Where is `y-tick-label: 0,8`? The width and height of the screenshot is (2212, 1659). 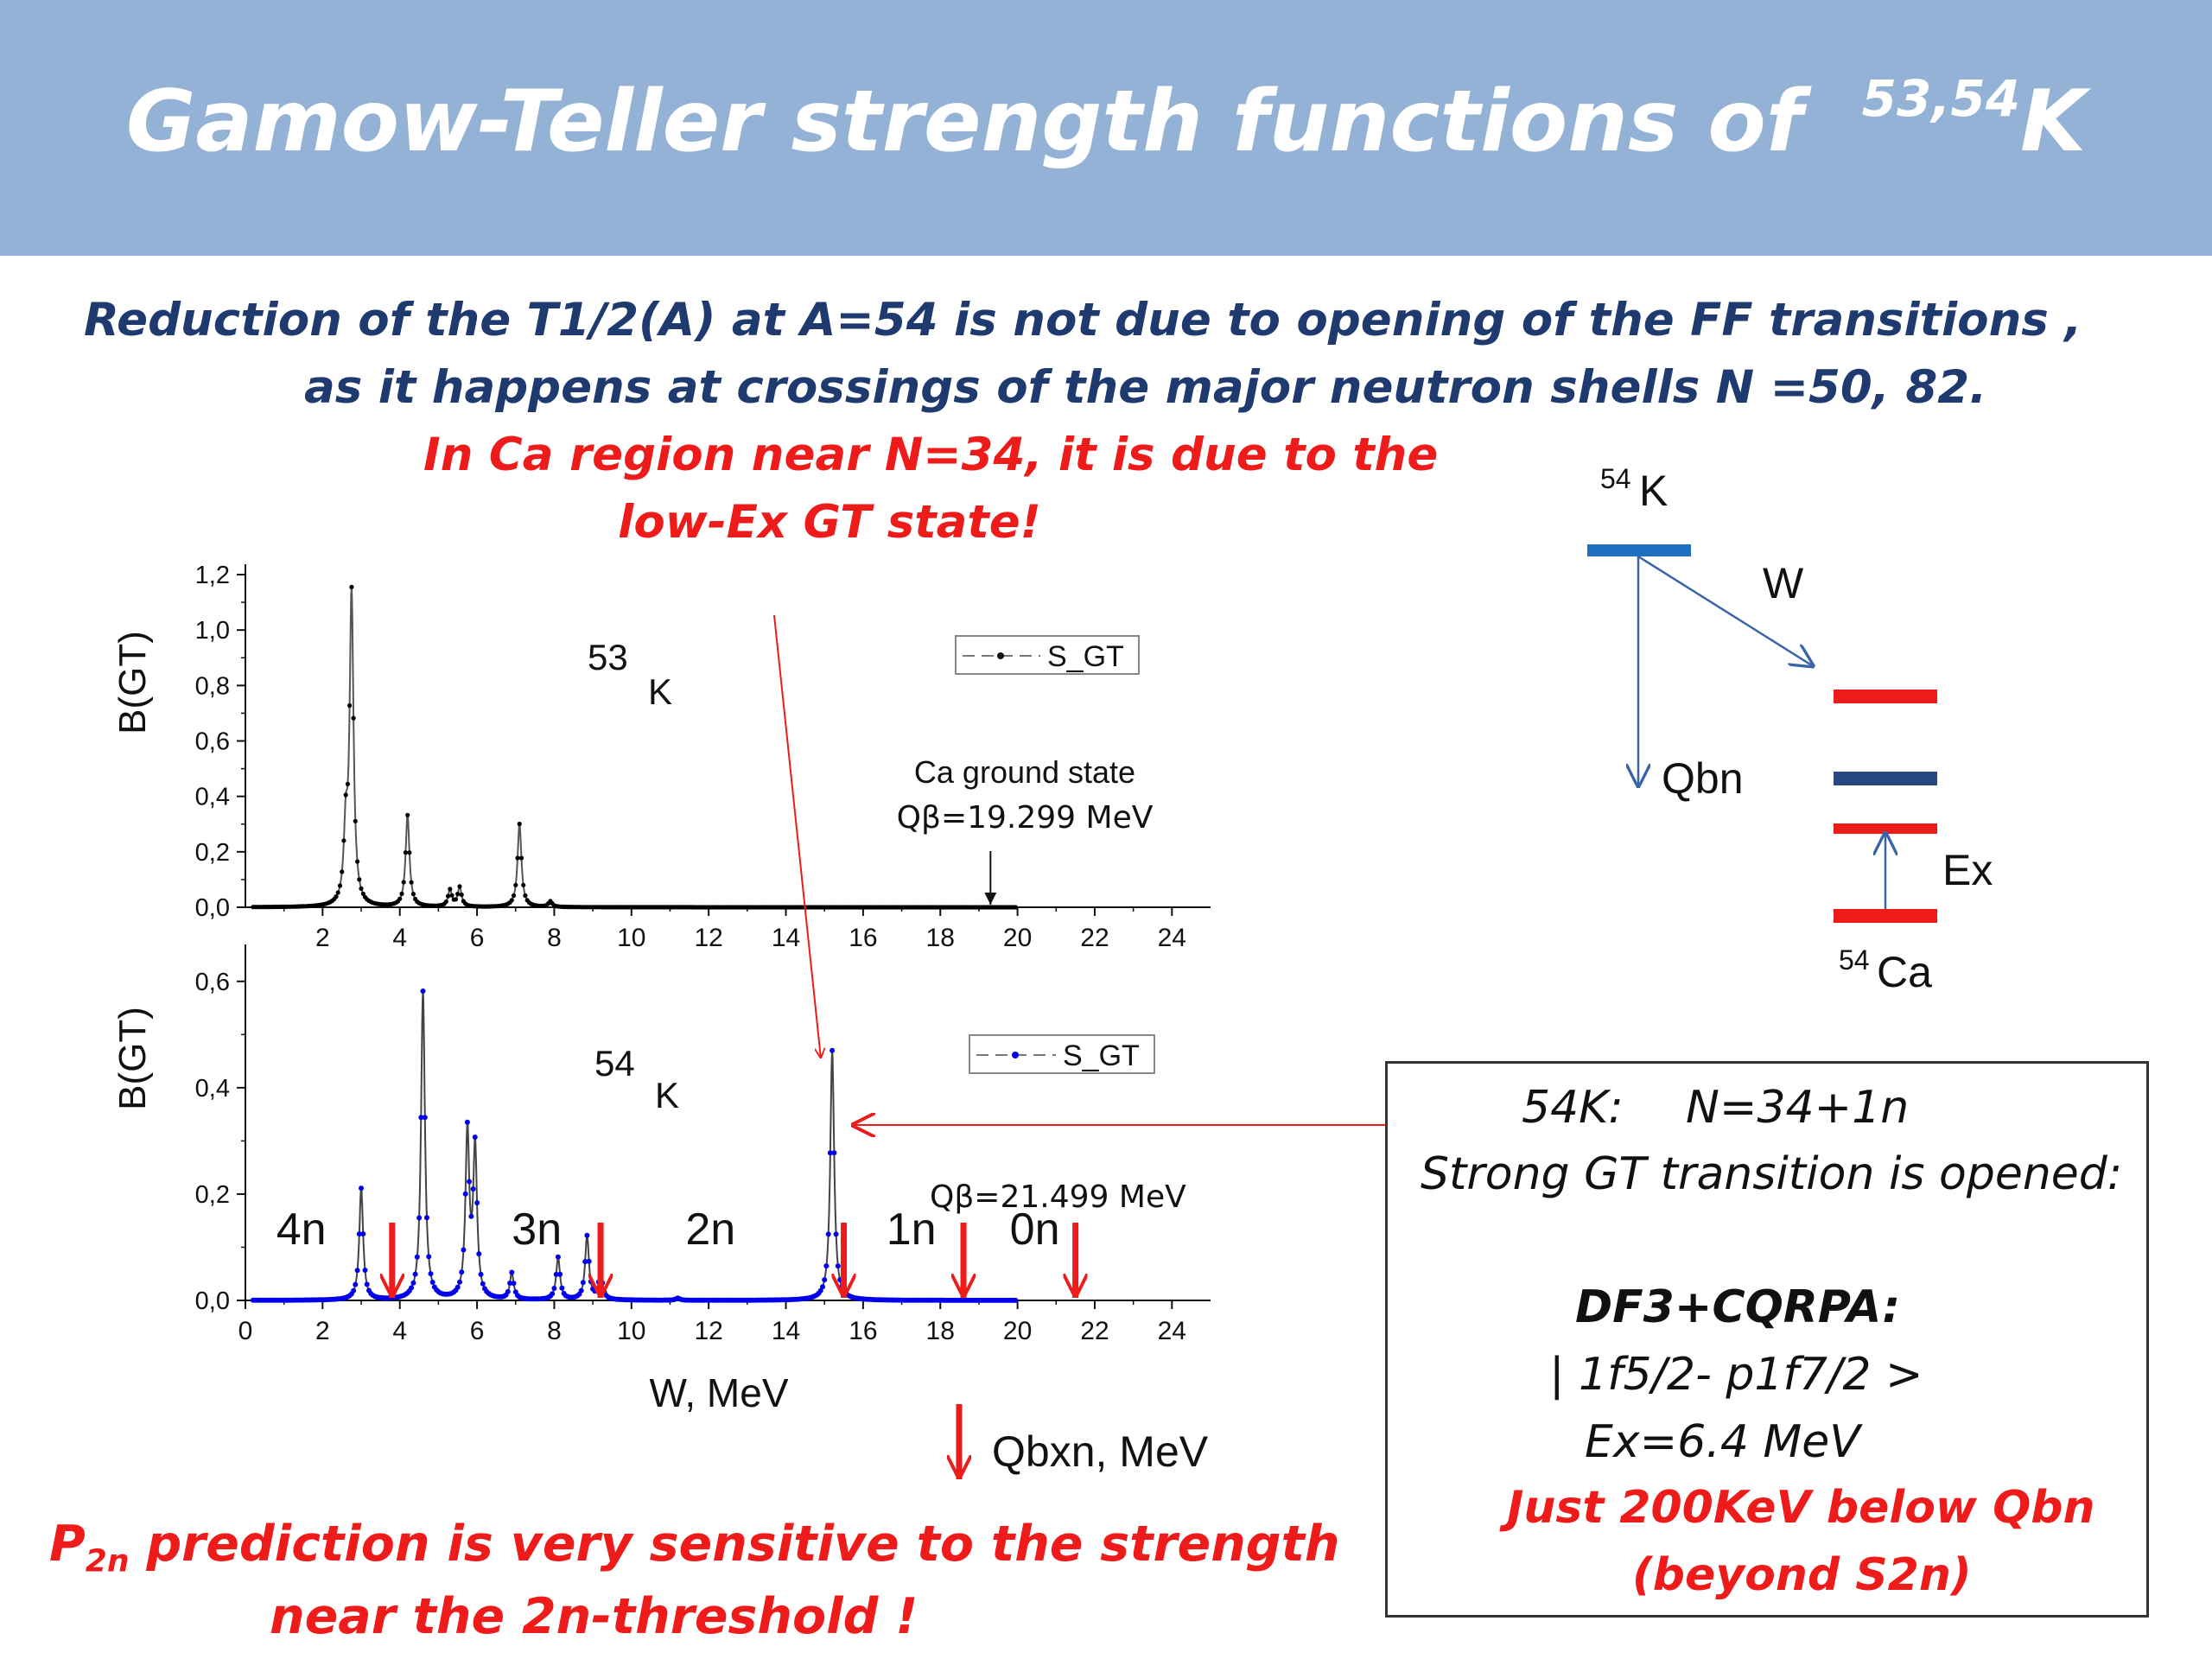
y-tick-label: 0,8 is located at coordinates (212, 686).